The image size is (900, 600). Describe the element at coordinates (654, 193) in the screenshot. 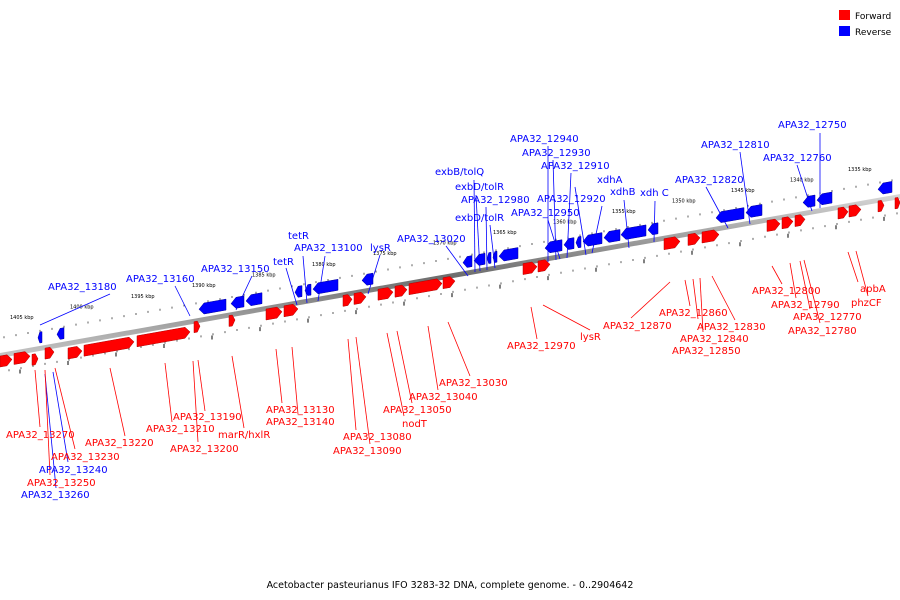

I see `gene-label: xdh C` at that location.